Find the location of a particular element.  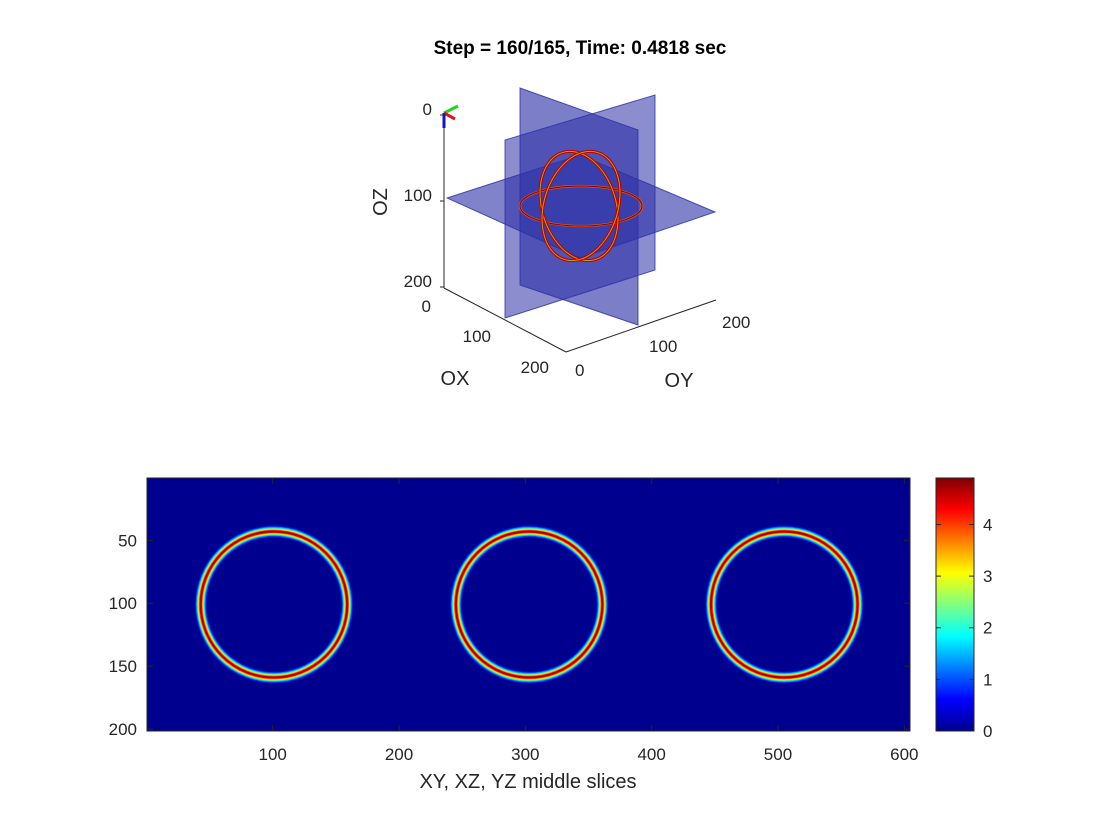

y-axis-line is located at coordinates (641, 326).